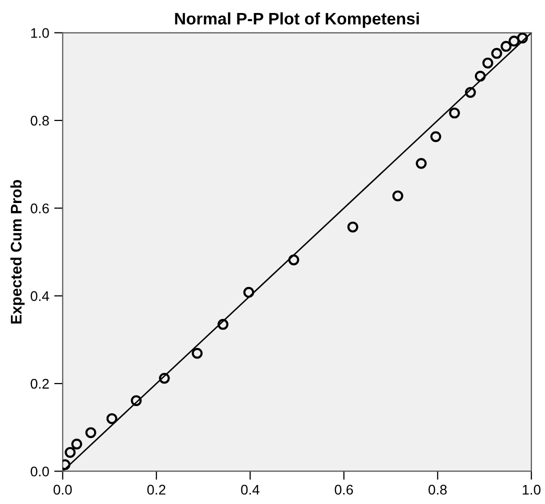 This screenshot has width=545, height=504. What do you see at coordinates (40, 296) in the screenshot?
I see `y-tick-label: 0.4` at bounding box center [40, 296].